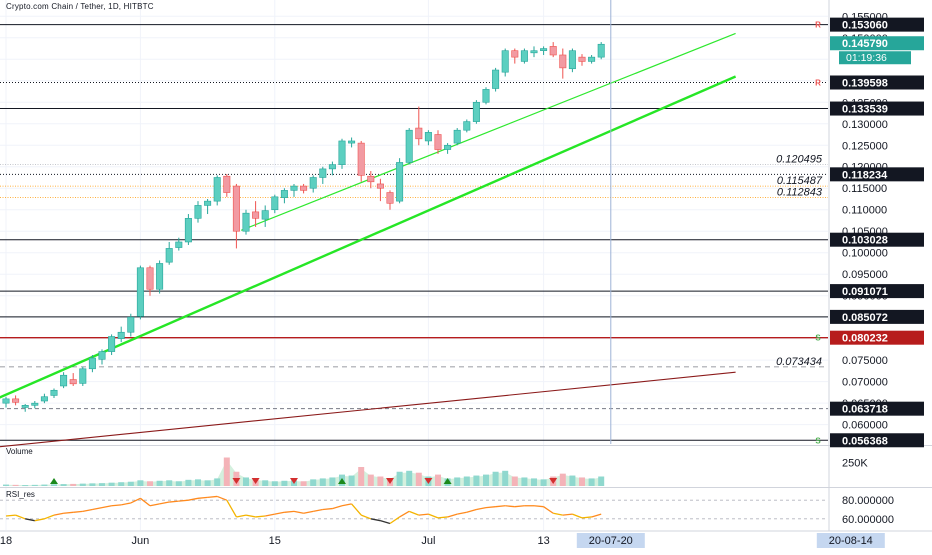 This screenshot has height=555, width=932. I want to click on x-tick-label: Jul, so click(428, 541).